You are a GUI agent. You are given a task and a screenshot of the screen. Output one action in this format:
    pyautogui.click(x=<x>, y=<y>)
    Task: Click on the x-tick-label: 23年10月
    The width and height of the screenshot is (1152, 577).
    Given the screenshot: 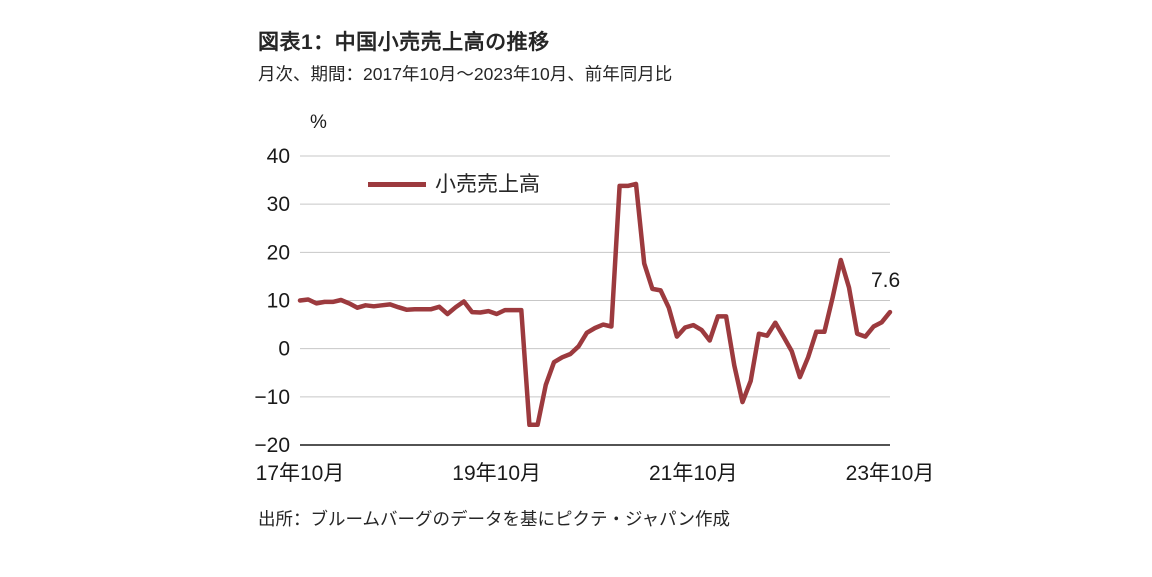 What is the action you would take?
    pyautogui.click(x=890, y=473)
    